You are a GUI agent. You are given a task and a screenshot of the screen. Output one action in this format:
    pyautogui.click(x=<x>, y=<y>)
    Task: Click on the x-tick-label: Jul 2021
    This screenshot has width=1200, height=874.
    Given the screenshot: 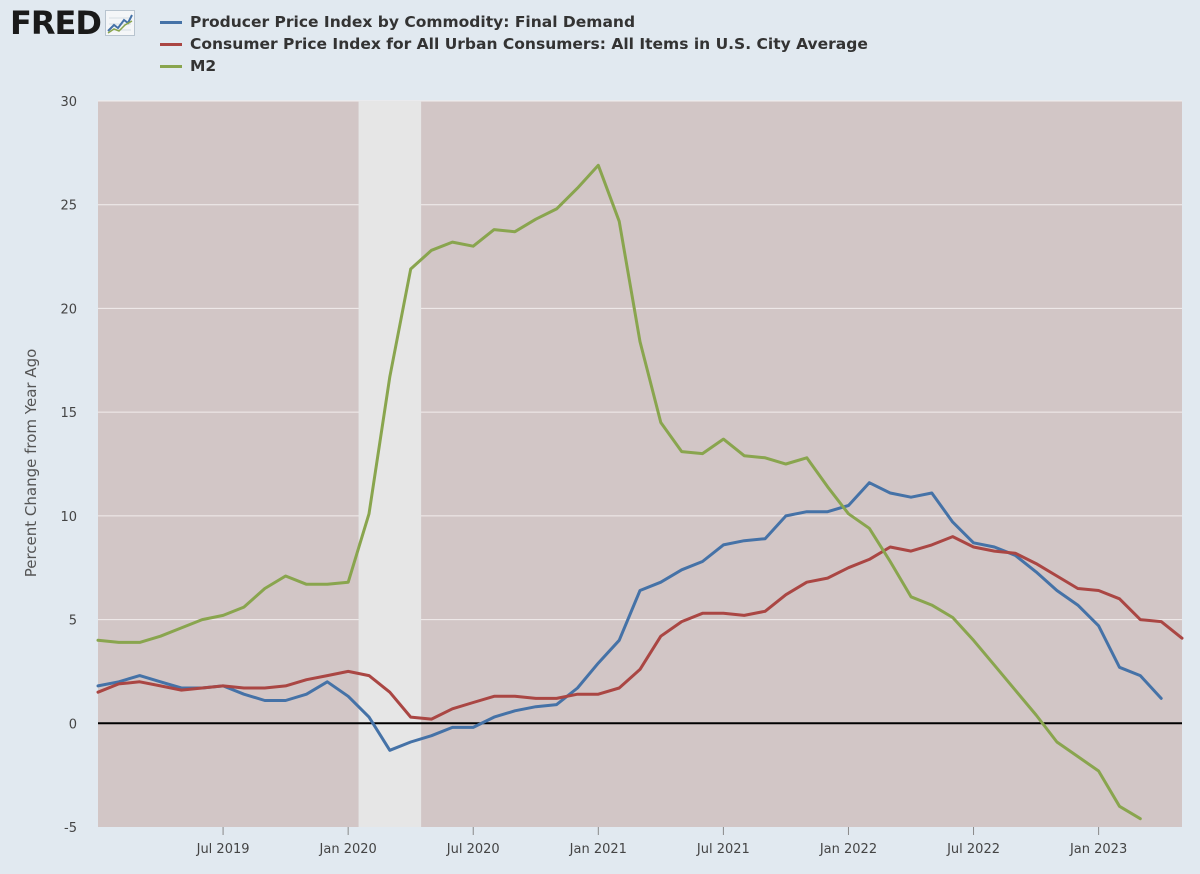 What is the action you would take?
    pyautogui.click(x=723, y=849)
    